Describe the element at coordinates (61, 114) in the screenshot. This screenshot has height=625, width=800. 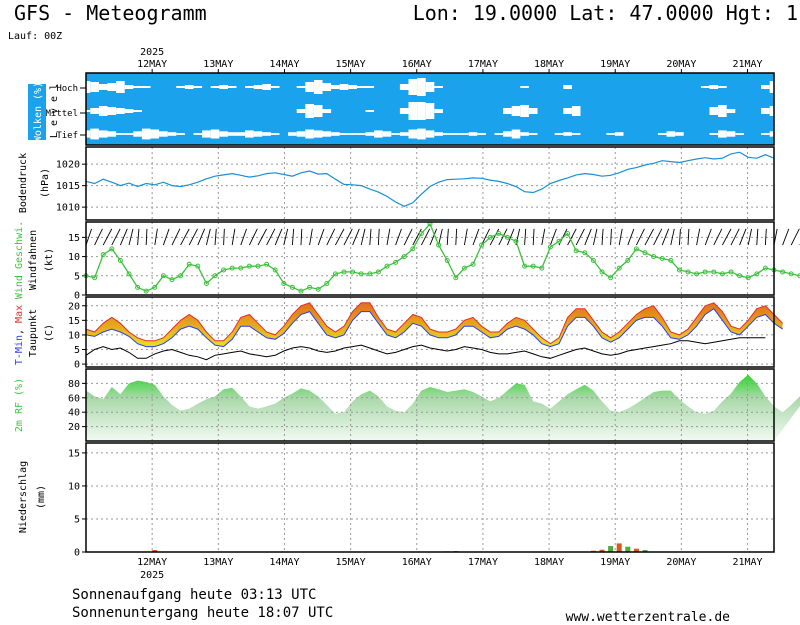
I see `cloud-level-label: Mittel` at that location.